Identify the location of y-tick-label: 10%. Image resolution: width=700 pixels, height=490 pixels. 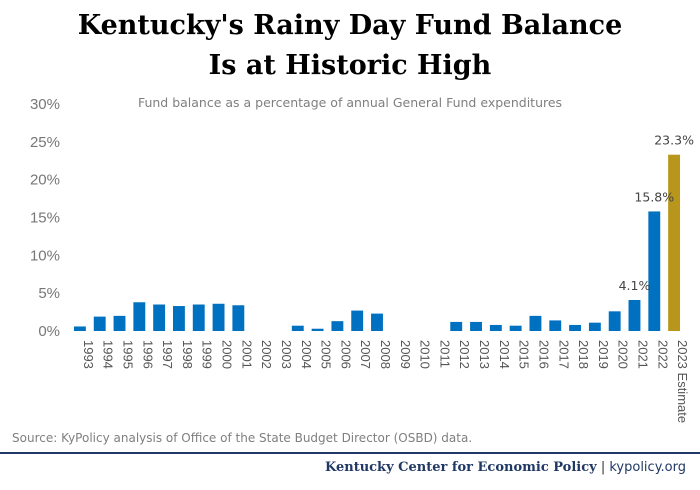
(45, 255).